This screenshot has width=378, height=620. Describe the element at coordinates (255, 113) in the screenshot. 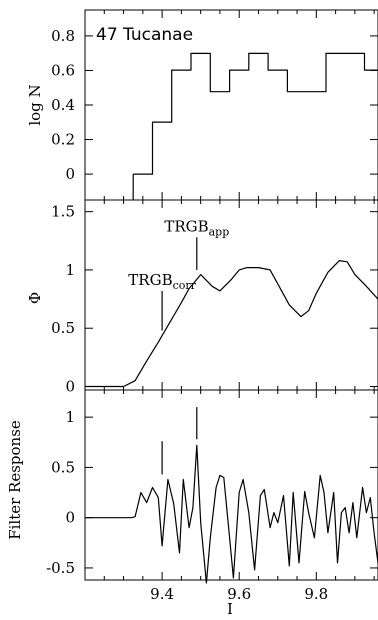

I see `panel-top-histogram` at that location.